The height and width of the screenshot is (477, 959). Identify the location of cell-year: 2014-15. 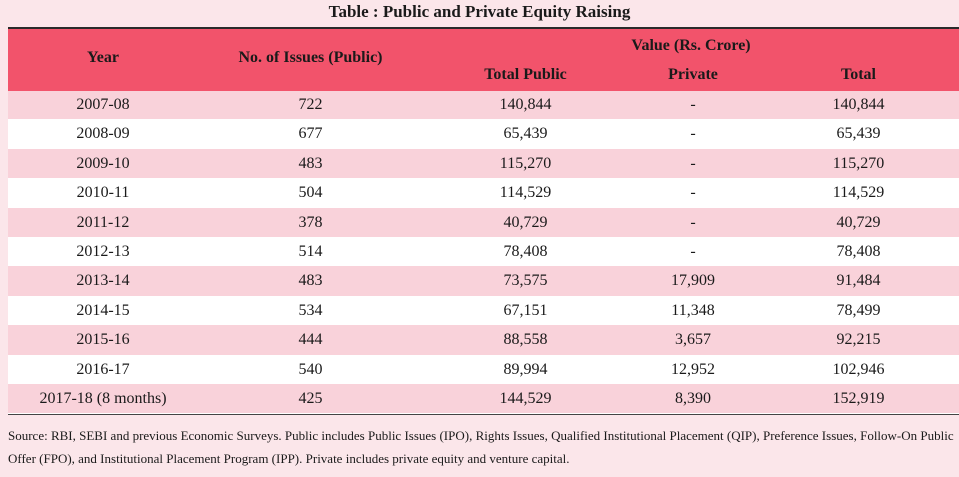
(103, 310).